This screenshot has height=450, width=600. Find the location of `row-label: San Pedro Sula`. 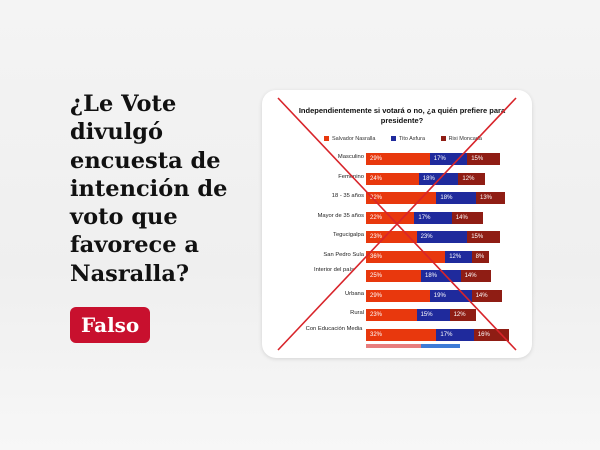

row-label: San Pedro Sula is located at coordinates (343, 254).